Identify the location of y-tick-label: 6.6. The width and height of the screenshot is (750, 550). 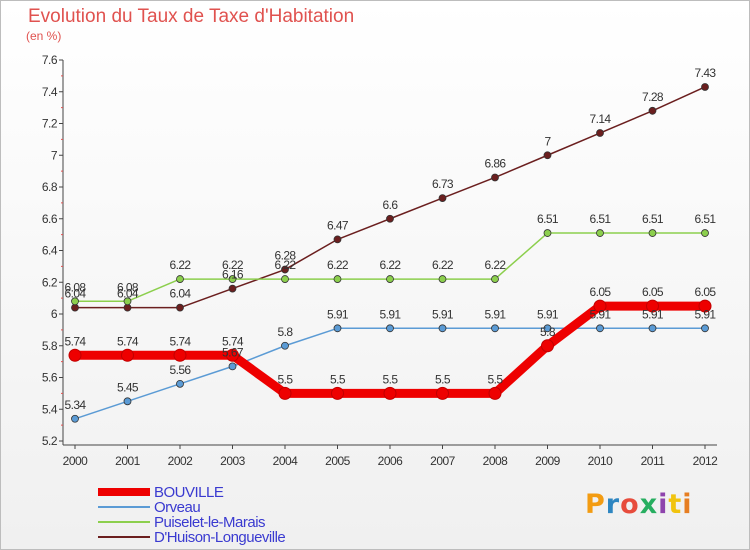
(50, 219).